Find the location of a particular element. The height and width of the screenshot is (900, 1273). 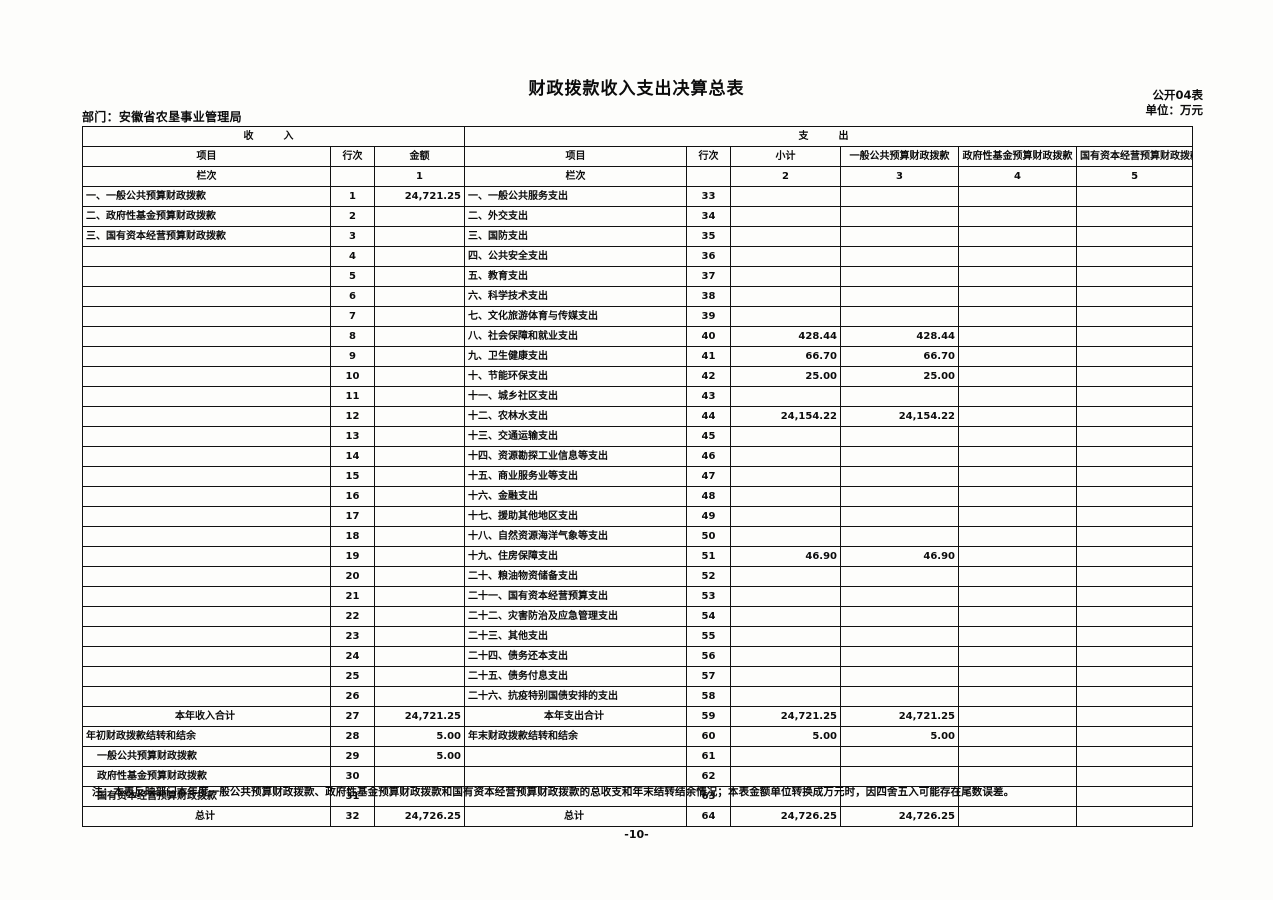

expense-state-capital-header: 国有资本经营预算财政拨款 is located at coordinates (1135, 156).